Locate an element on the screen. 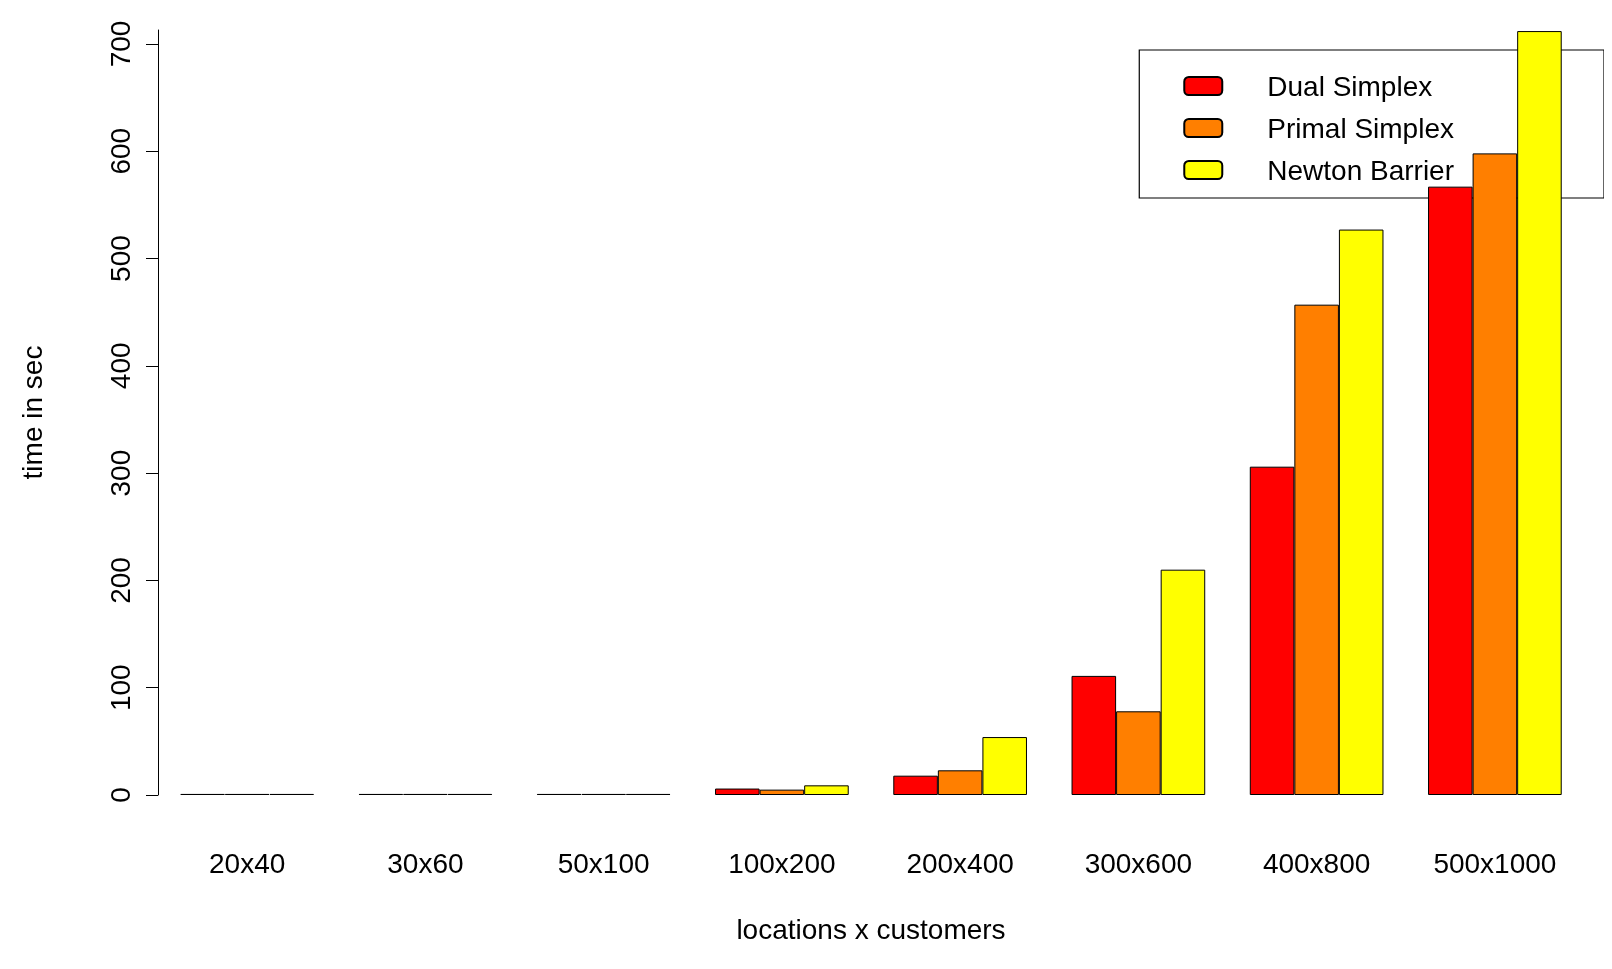 Image resolution: width=1612 pixels, height=969 pixels. x-tick-label: 200x400 is located at coordinates (960, 863).